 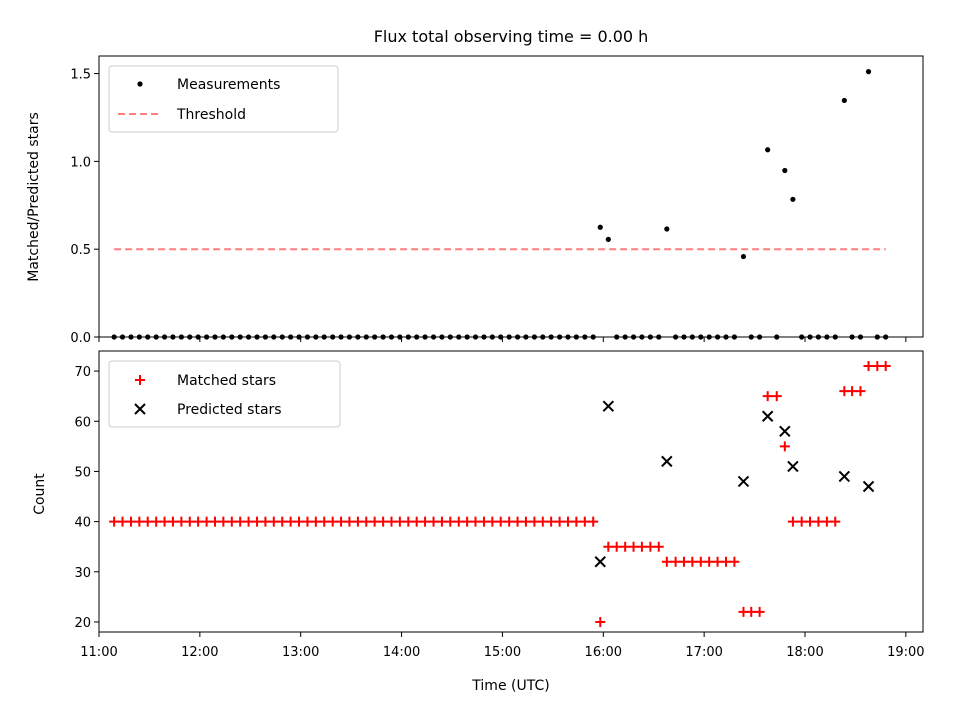 What do you see at coordinates (80, 75) in the screenshot?
I see `y-tick-label: 1.5` at bounding box center [80, 75].